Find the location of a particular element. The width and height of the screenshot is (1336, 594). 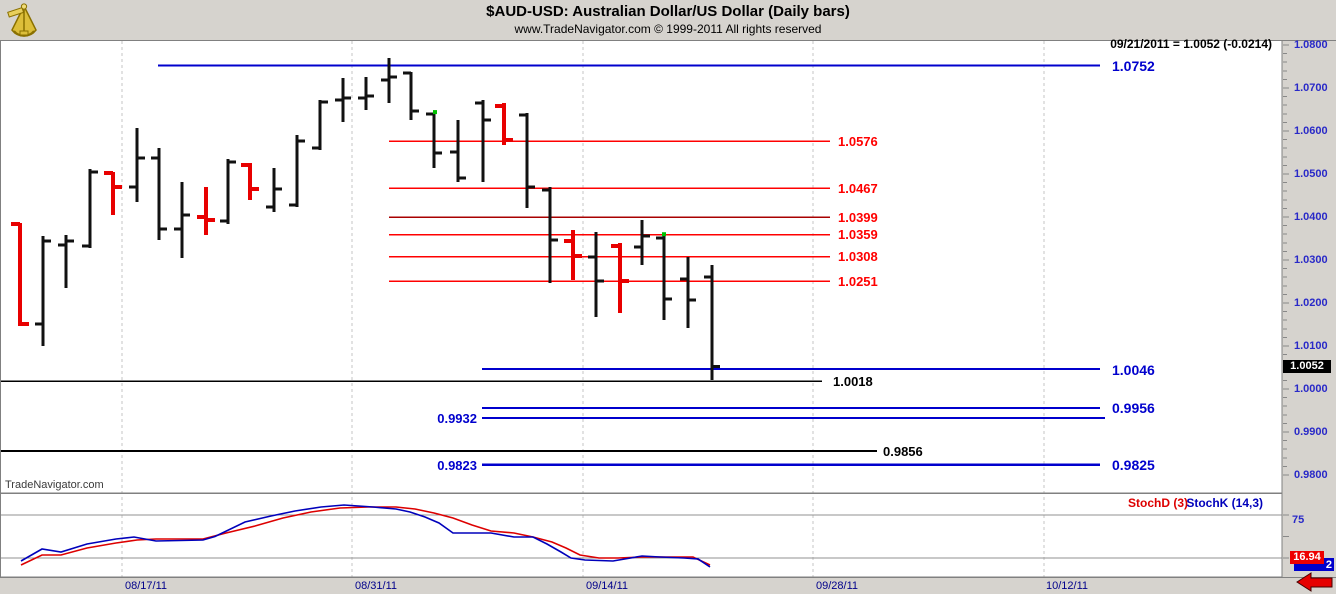

level-label-1.0467: 1.0467 is located at coordinates (858, 189).